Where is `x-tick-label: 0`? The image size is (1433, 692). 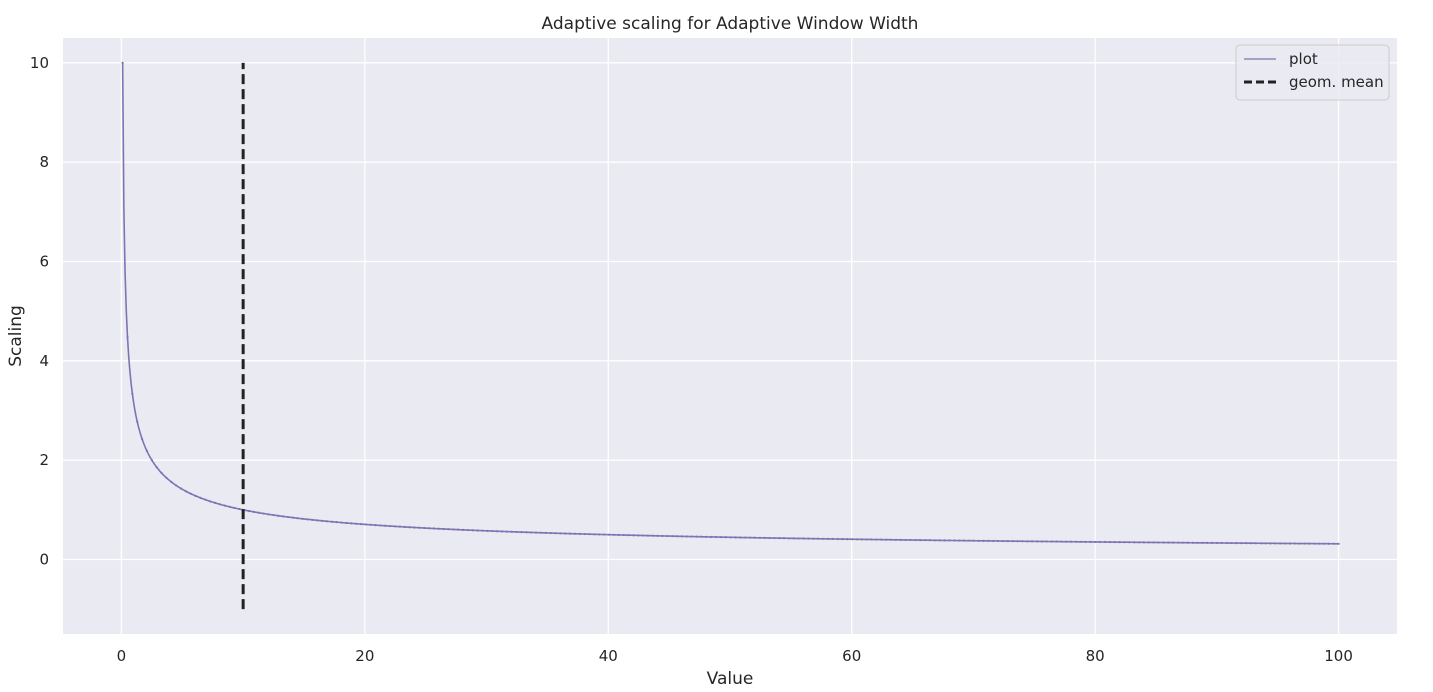
x-tick-label: 0 is located at coordinates (122, 656).